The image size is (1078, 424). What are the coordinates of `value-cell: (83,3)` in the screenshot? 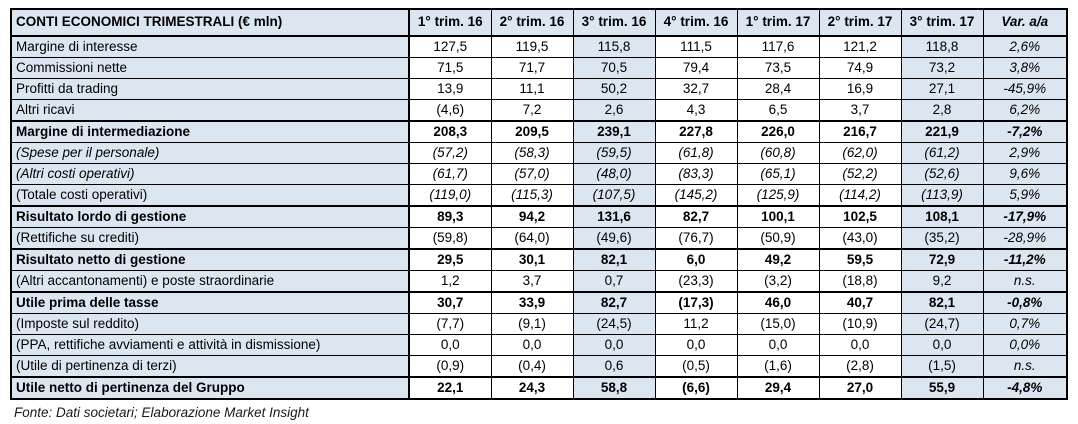 It's located at (696, 174).